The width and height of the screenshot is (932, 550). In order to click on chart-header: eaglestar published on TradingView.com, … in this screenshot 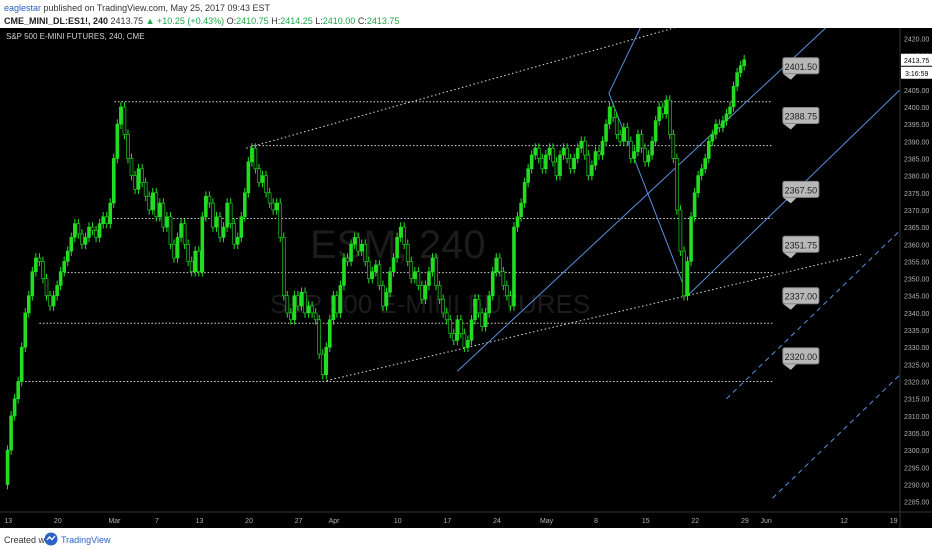, I will do `click(466, 15)`.